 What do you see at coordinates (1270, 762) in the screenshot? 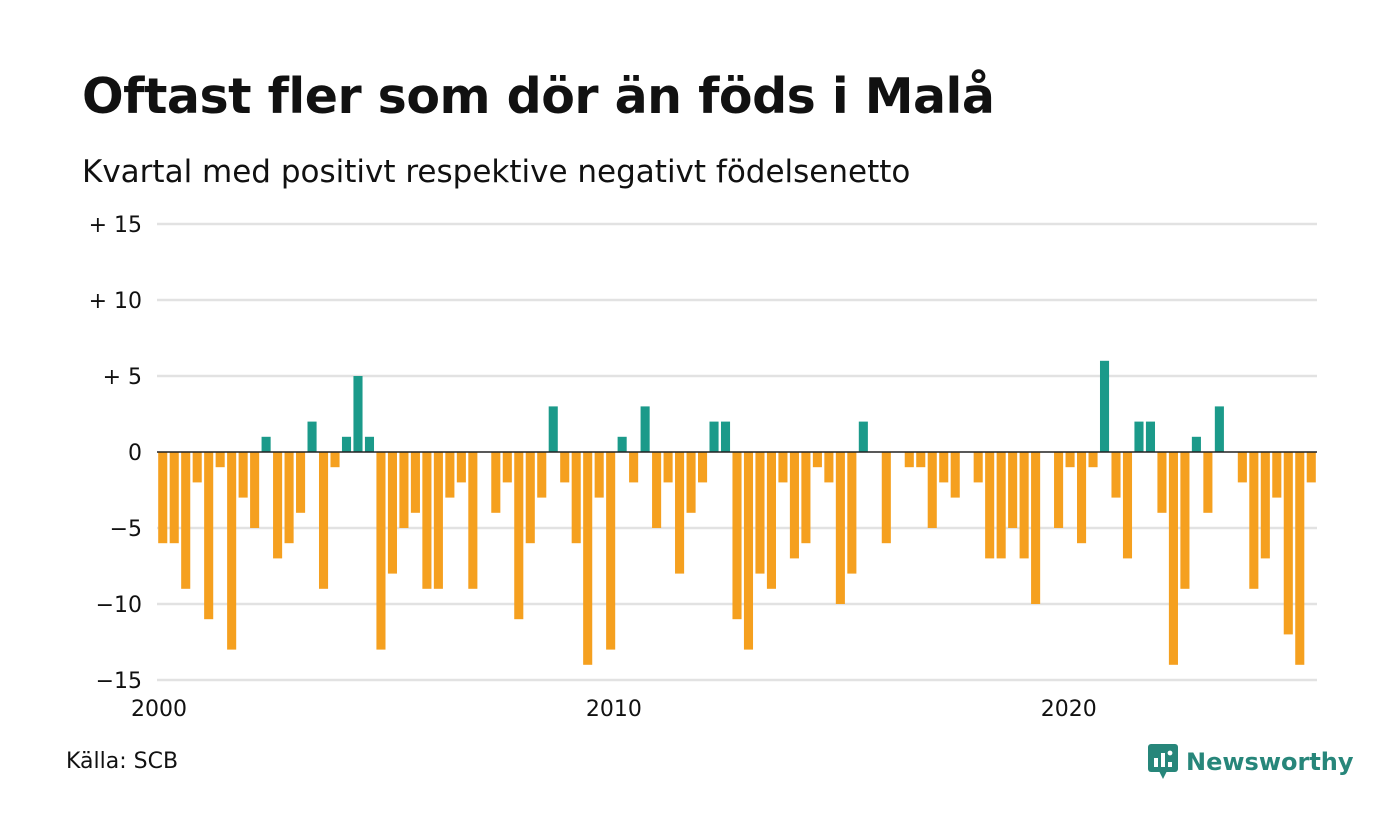
I see `brand-name: Newsworthy` at bounding box center [1270, 762].